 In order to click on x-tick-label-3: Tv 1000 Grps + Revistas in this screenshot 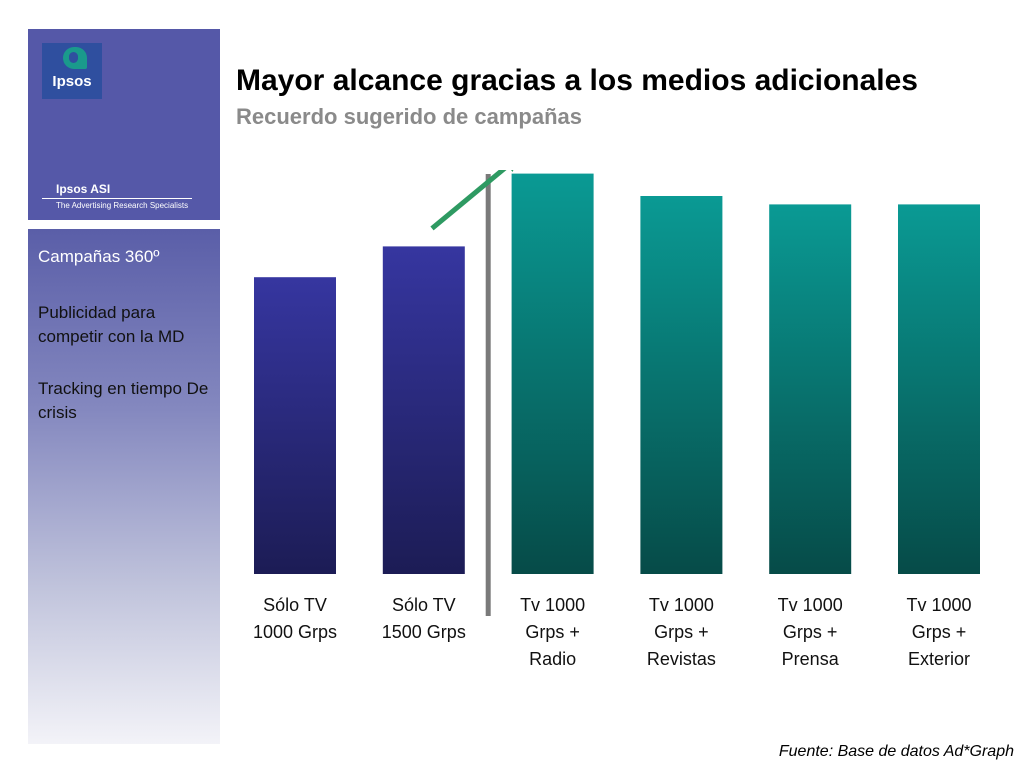, I will do `click(681, 632)`.